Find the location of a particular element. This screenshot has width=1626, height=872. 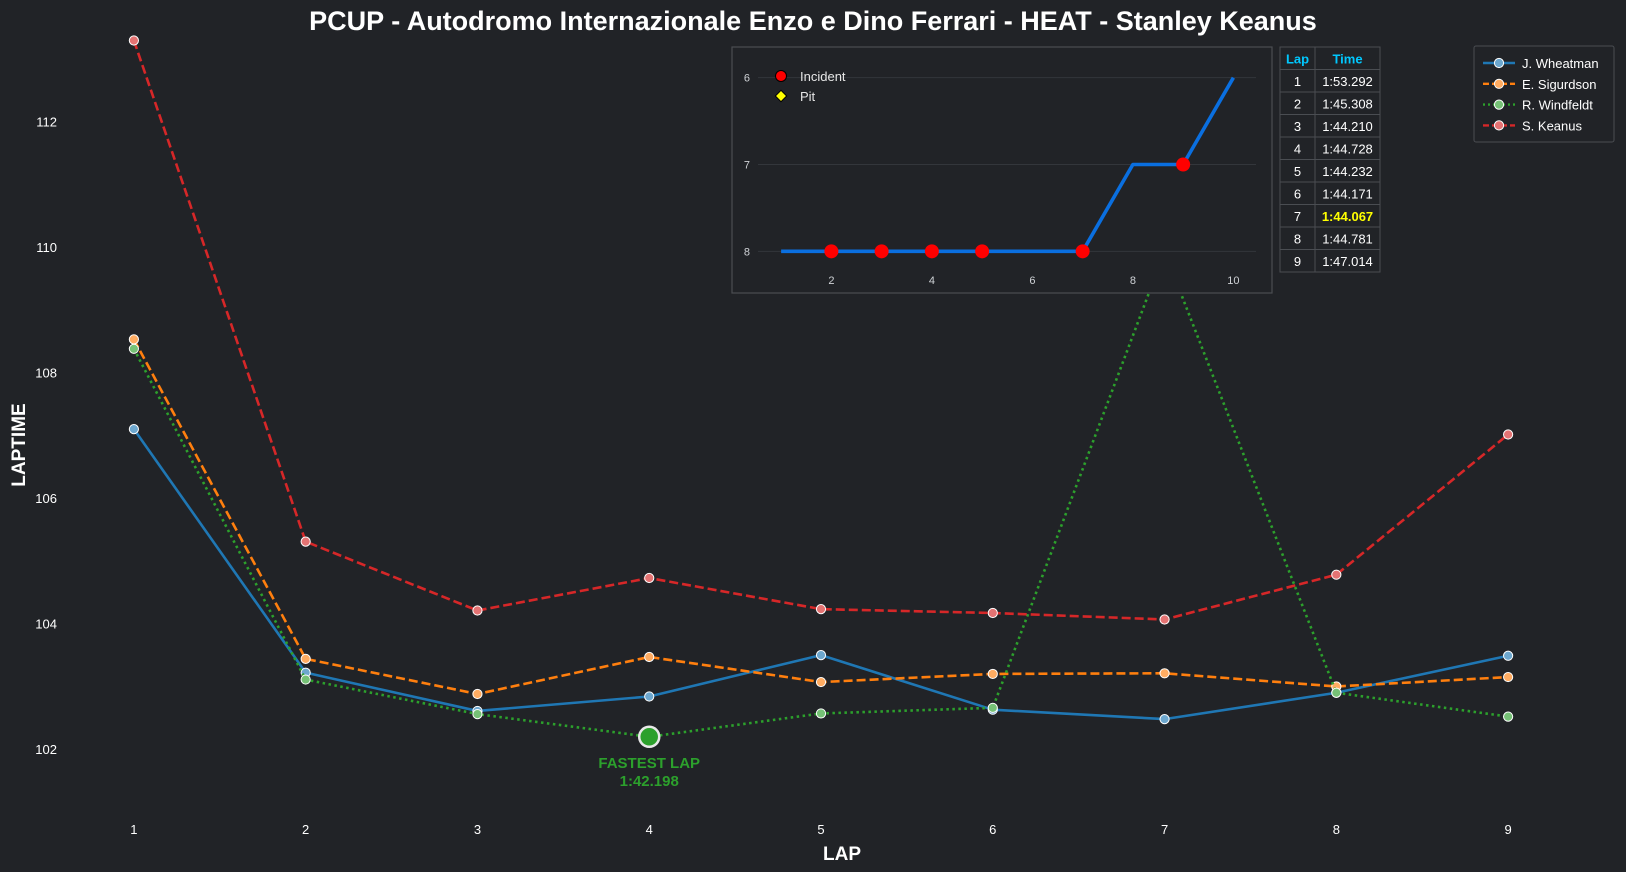

y-tick-label: 106 is located at coordinates (46, 498).